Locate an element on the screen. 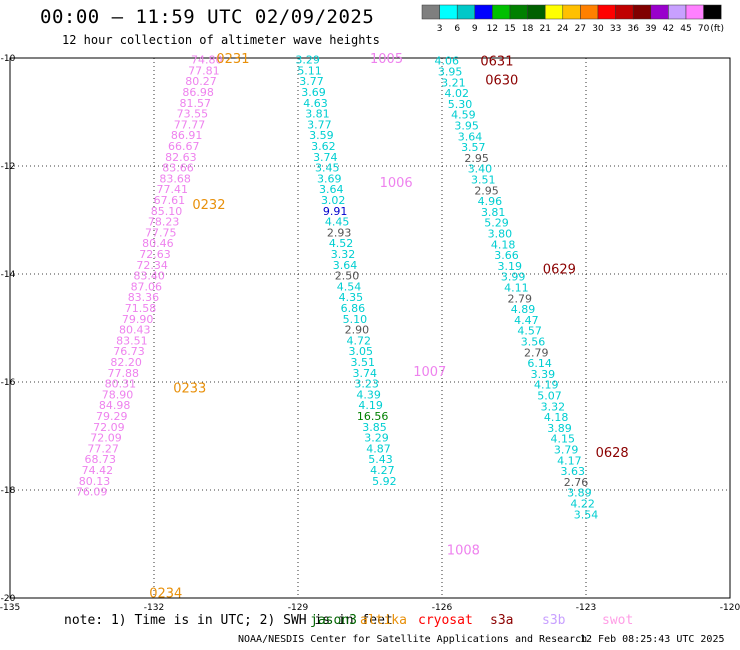  legend-jason3: jason3 is located at coordinates (333, 620).